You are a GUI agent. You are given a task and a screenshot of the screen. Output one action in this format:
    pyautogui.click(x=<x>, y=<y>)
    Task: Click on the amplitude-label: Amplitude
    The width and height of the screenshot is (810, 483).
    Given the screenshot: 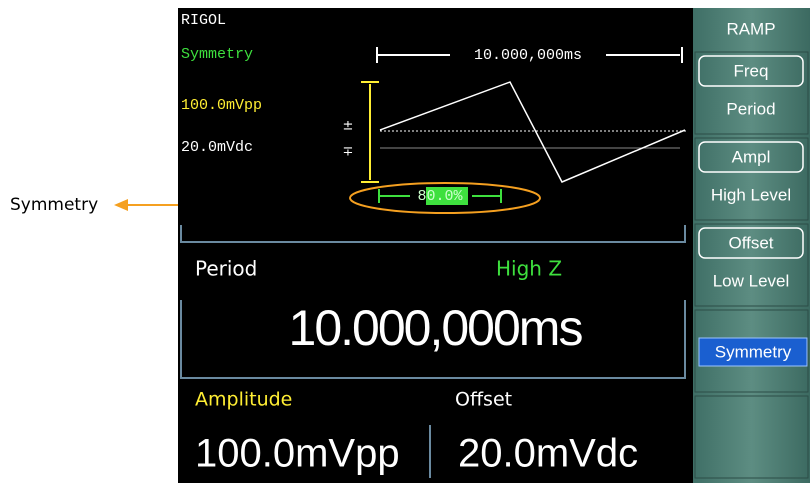 What is the action you would take?
    pyautogui.click(x=243, y=400)
    